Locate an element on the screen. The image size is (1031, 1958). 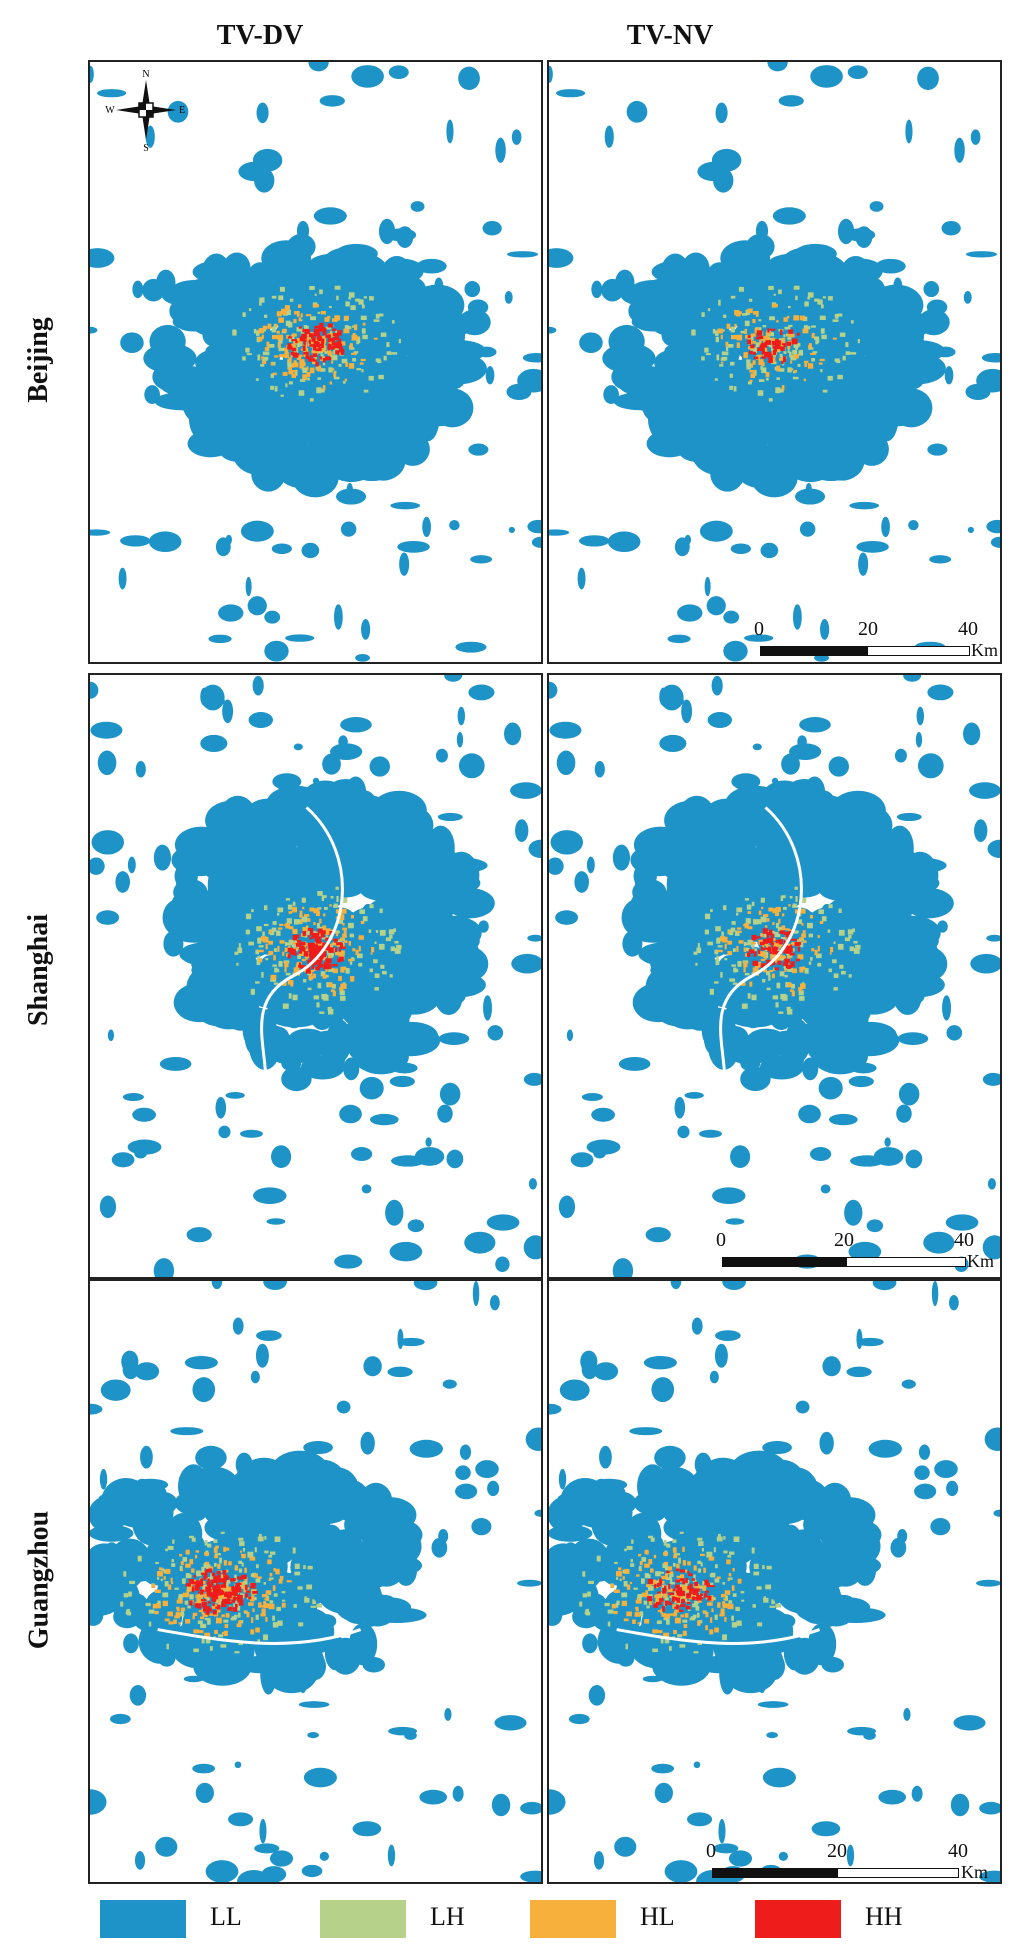
scale-tick-20: 20 is located at coordinates (837, 1851).